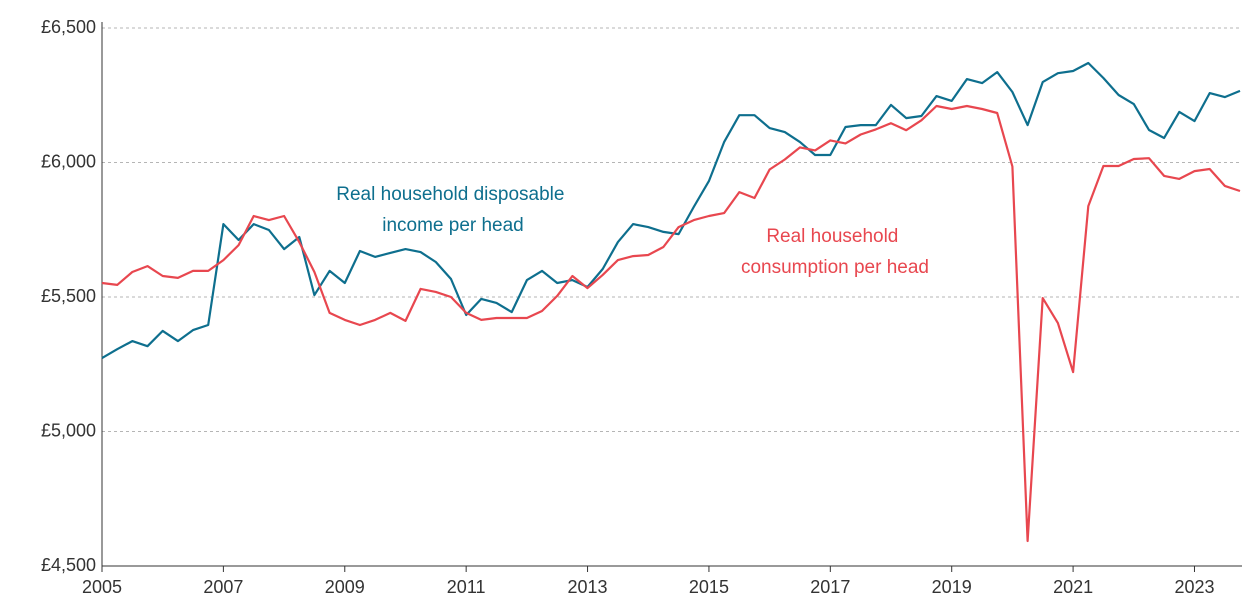 The height and width of the screenshot is (603, 1242). I want to click on x-tick-label: 2013, so click(588, 587).